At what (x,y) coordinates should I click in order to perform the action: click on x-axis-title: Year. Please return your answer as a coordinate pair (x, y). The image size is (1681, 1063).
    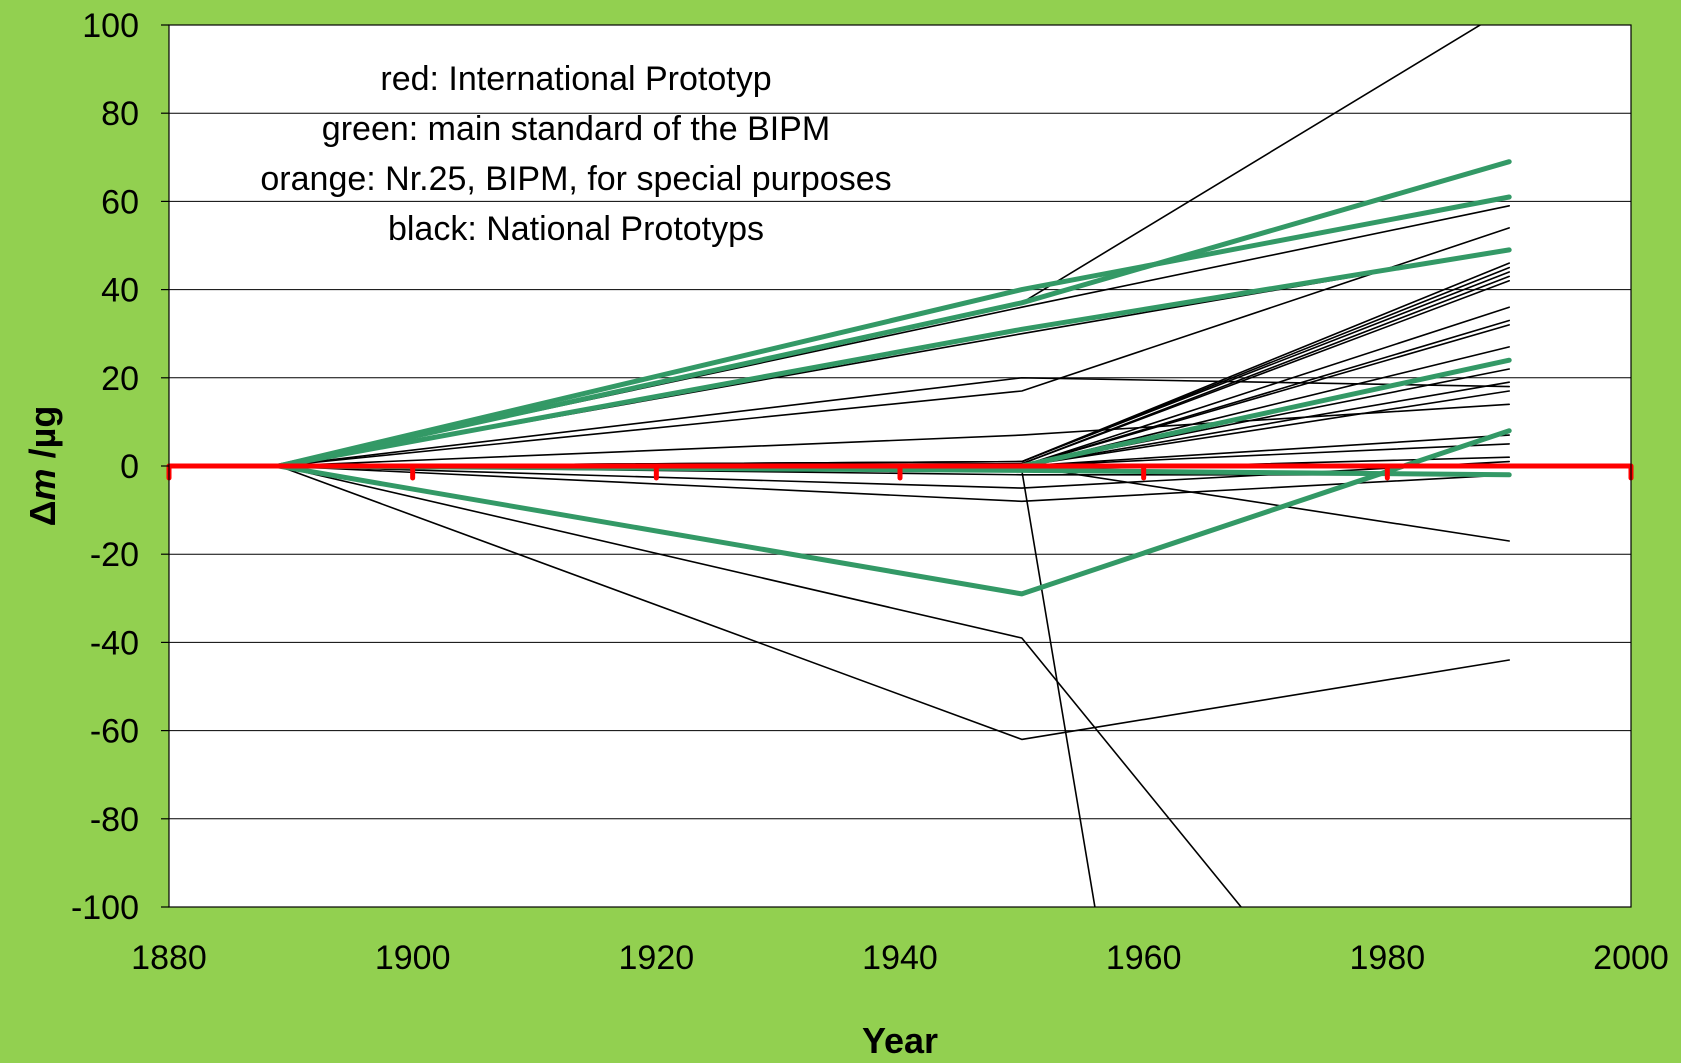
    Looking at the image, I should click on (900, 1039).